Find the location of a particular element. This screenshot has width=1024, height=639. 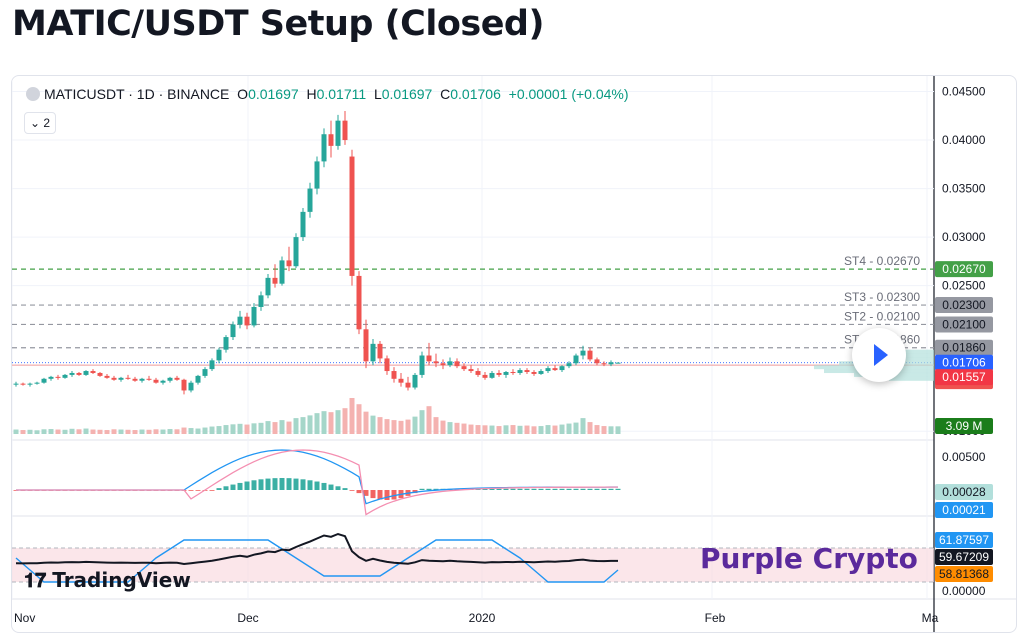

macd-signal-line is located at coordinates (317, 482).